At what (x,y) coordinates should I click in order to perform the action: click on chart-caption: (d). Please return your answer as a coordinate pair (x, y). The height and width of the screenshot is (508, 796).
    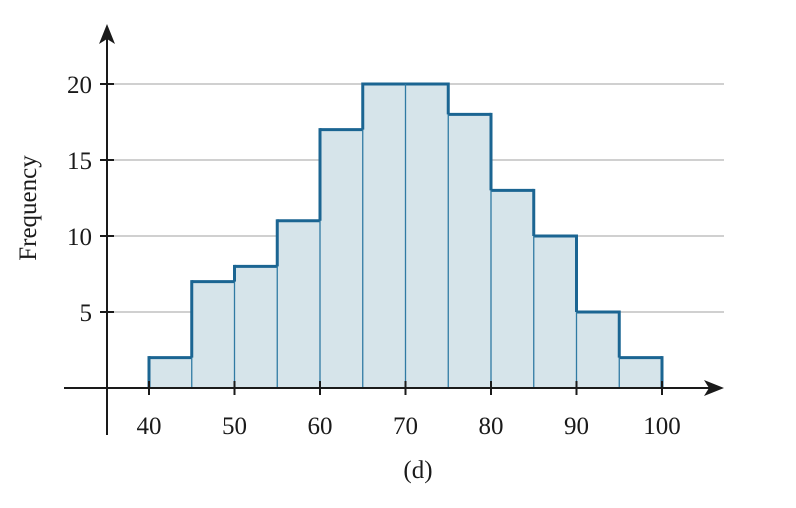
    Looking at the image, I should click on (417, 470).